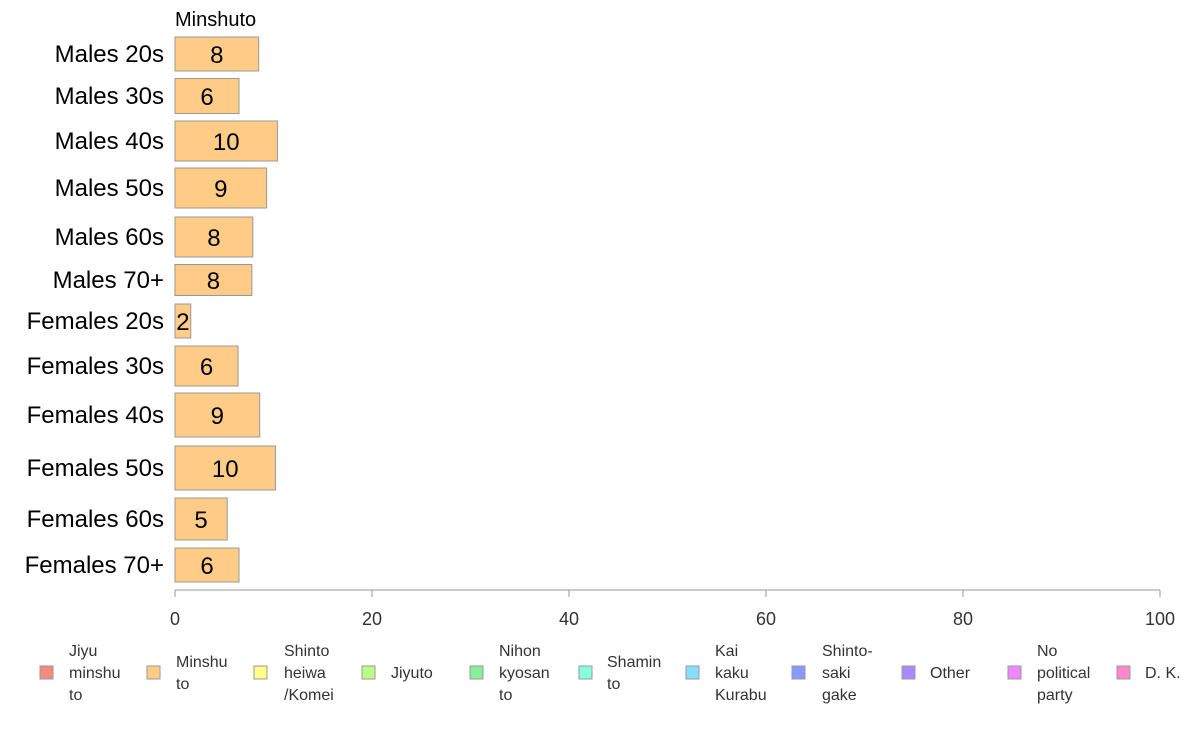 This screenshot has width=1188, height=736. I want to click on x-axis: 0 20 40 60 80 100, so click(672, 609).